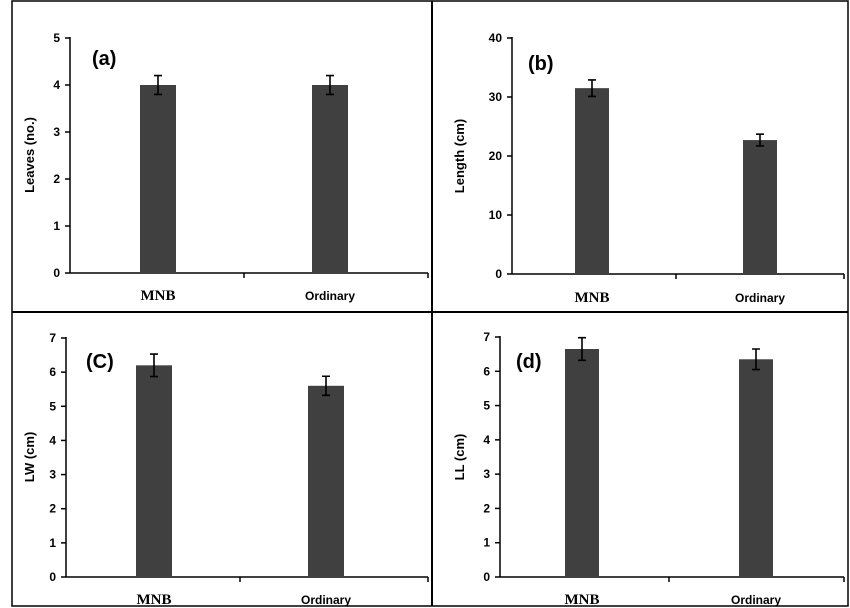 Image resolution: width=850 pixels, height=608 pixels. I want to click on panel-label: (d), so click(529, 362).